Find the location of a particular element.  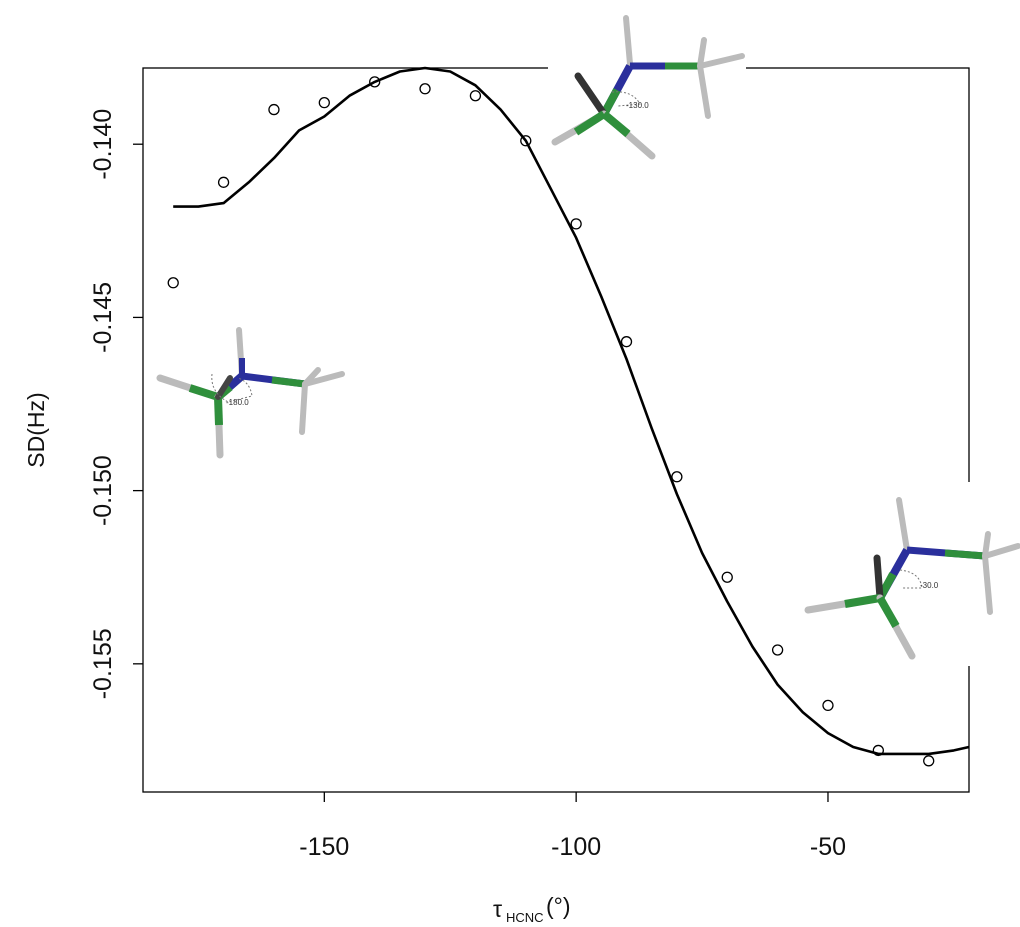

y-axis-title: SD(Hz) is located at coordinates (36, 429).